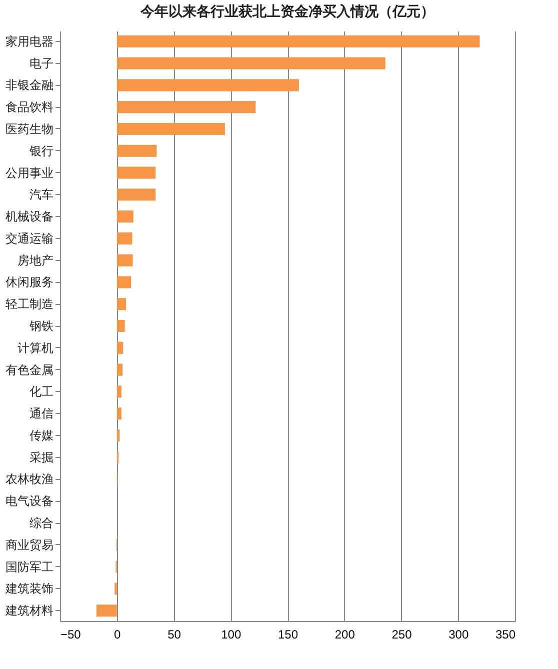 This screenshot has height=669, width=558. Describe the element at coordinates (71, 635) in the screenshot. I see `x-tick-label: −50` at that location.